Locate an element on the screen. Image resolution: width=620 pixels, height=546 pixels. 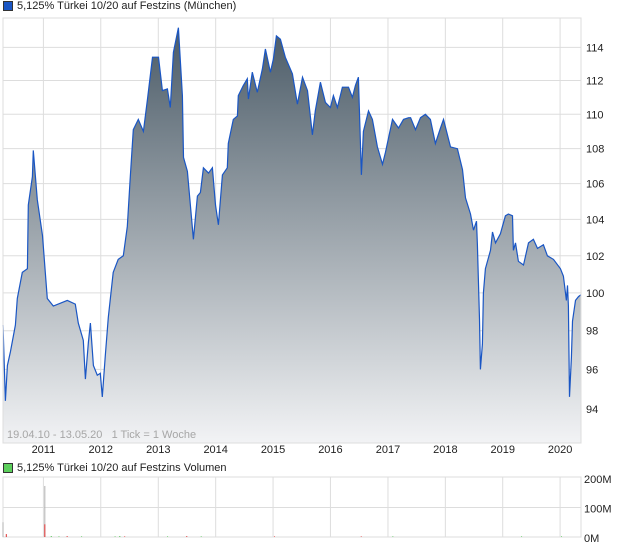
x-tick-label: 2018 is located at coordinates (445, 450).